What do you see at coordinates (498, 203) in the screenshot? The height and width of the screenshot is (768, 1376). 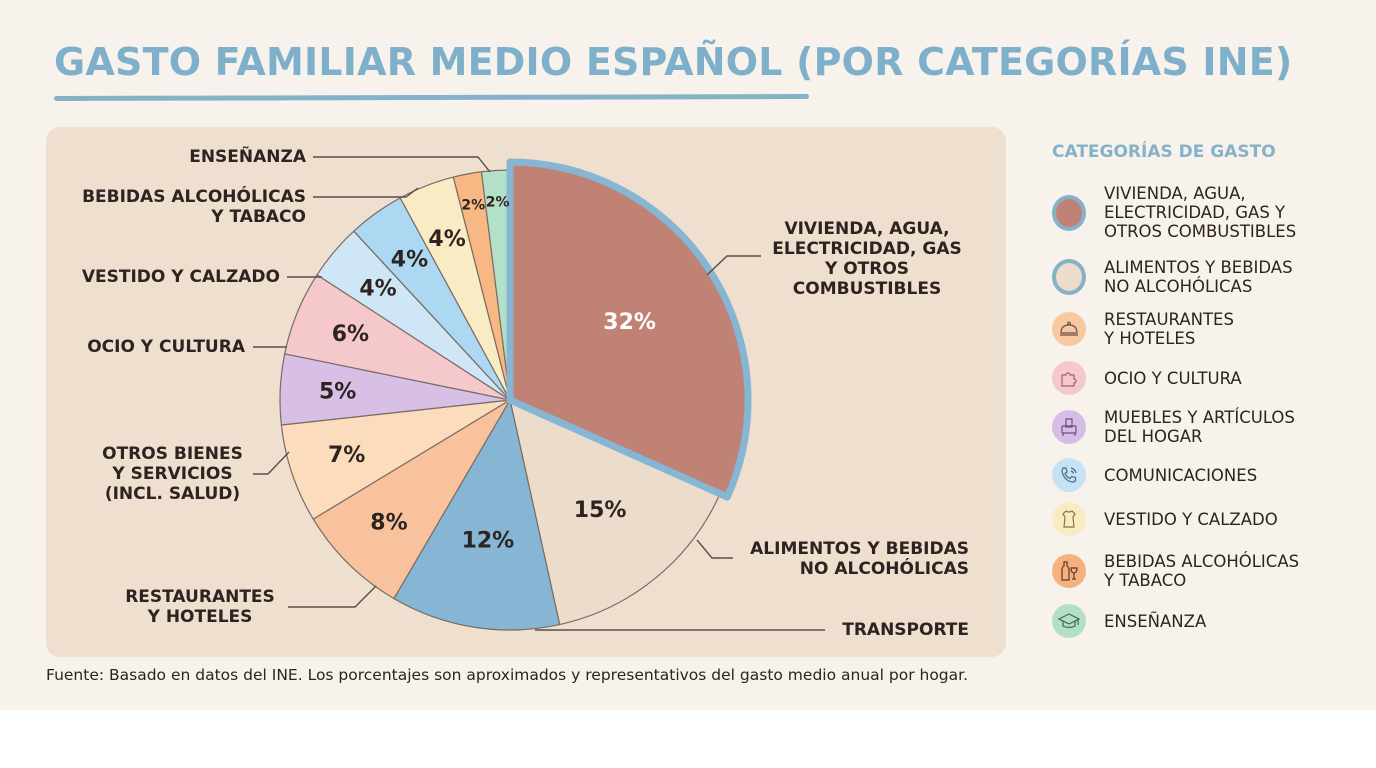 I see `pie-label-ensenanza: 2%` at bounding box center [498, 203].